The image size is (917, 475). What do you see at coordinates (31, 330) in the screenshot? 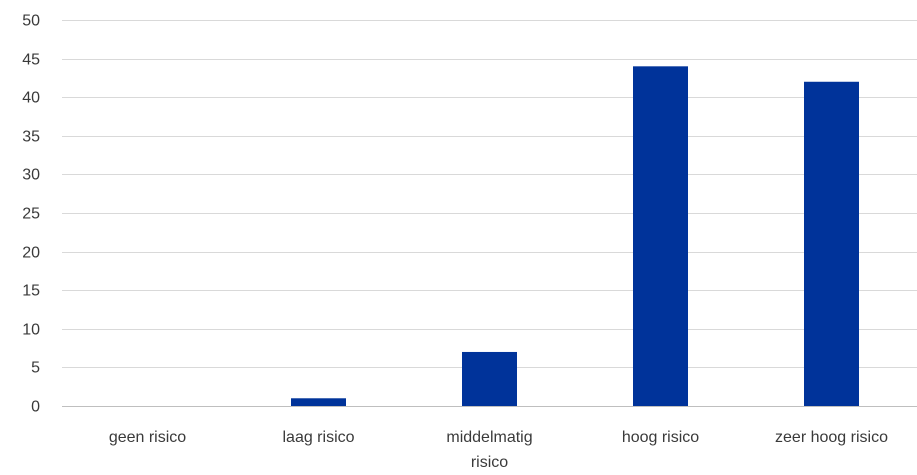
I see `y-tick-label: 10` at bounding box center [31, 330].